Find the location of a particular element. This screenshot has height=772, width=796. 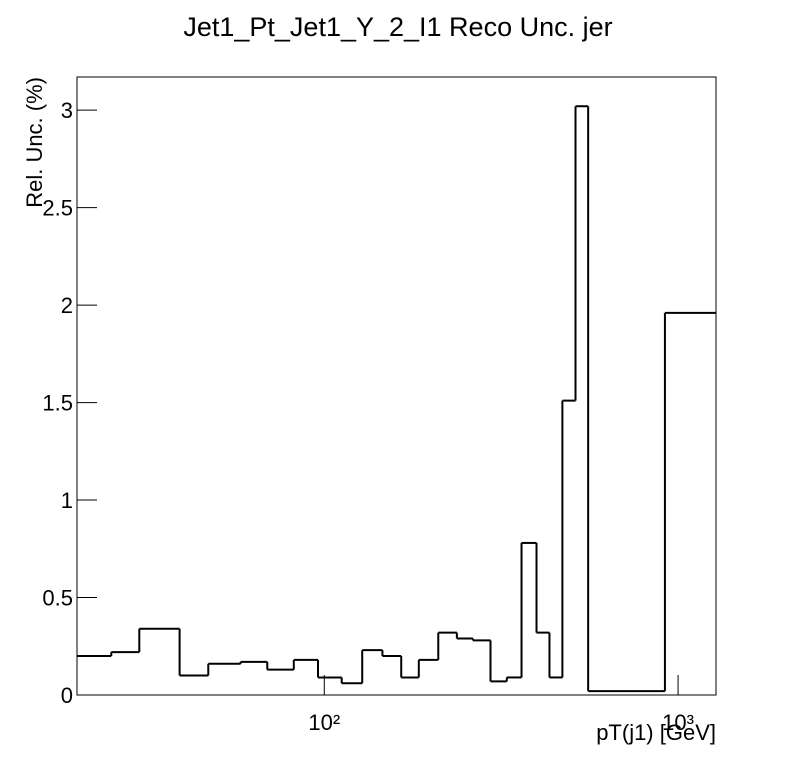

y-tick-label: 1 is located at coordinates (67, 500).